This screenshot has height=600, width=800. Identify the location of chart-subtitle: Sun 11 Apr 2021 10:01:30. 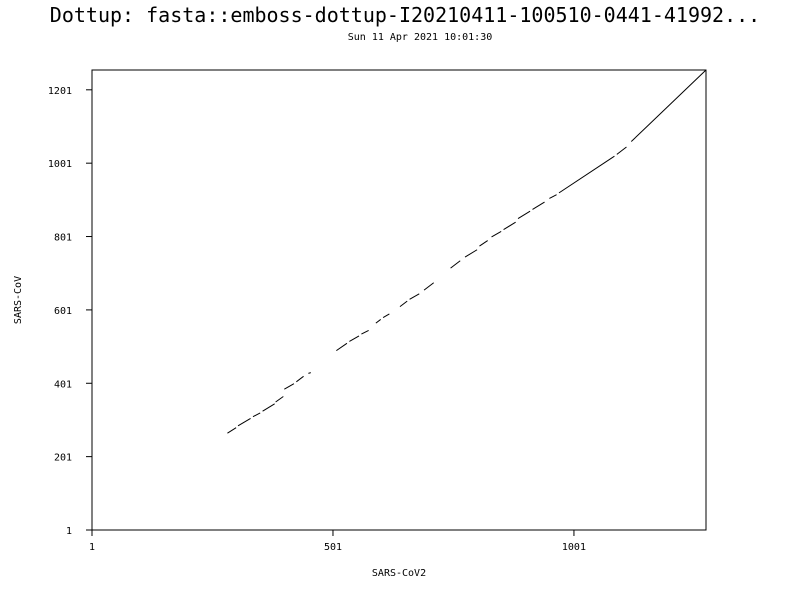
(420, 37).